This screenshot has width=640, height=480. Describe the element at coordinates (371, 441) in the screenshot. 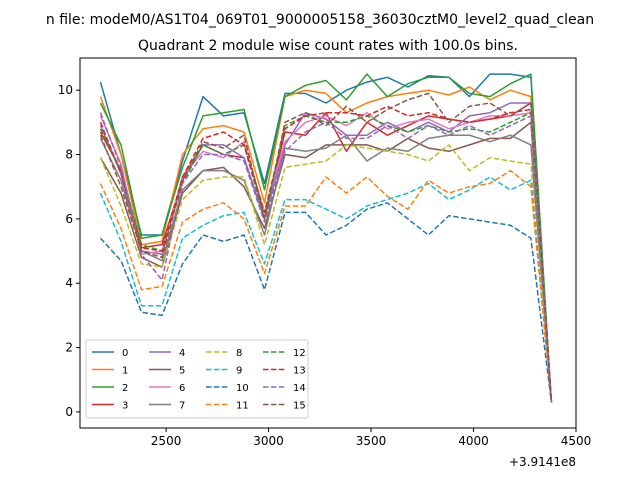

I see `x-tick-label: 3500` at that location.